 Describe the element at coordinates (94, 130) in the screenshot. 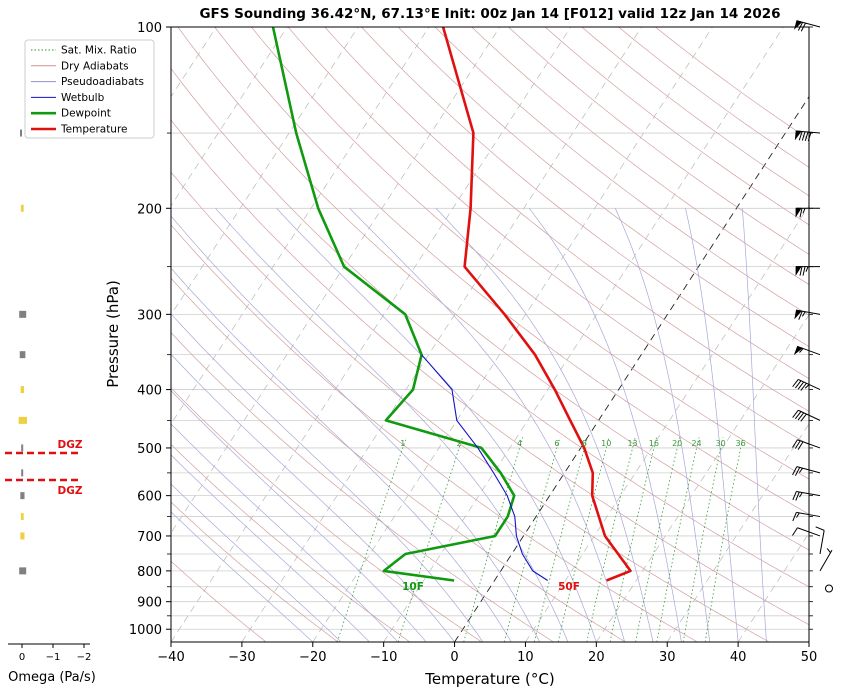

I see `legend-label: Temperature` at that location.